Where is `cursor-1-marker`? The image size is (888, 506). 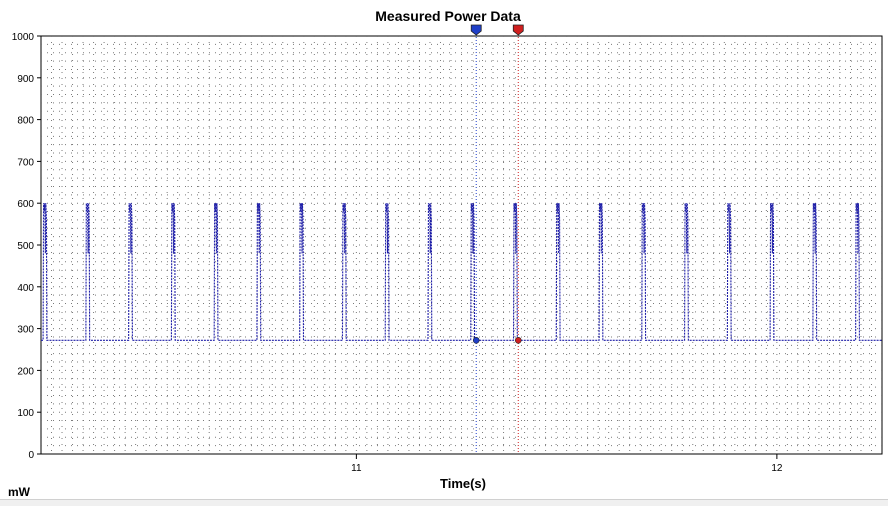
cursor-1-marker is located at coordinates (476, 340).